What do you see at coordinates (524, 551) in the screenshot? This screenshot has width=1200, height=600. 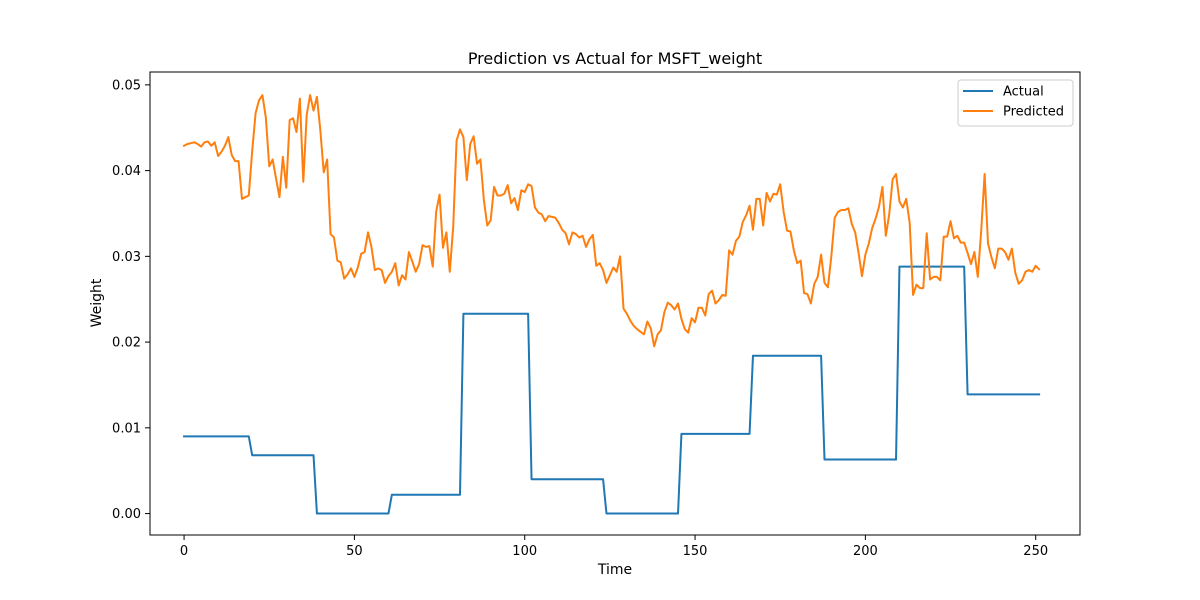 I see `x-tick-label: 100` at bounding box center [524, 551].